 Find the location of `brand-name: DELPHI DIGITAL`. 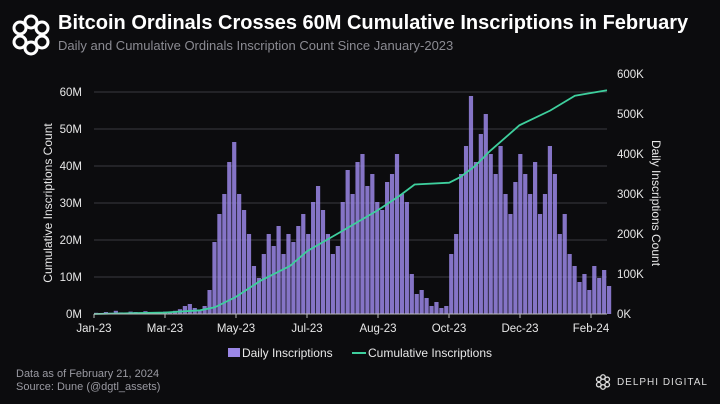

brand-name: DELPHI DIGITAL is located at coordinates (662, 382).